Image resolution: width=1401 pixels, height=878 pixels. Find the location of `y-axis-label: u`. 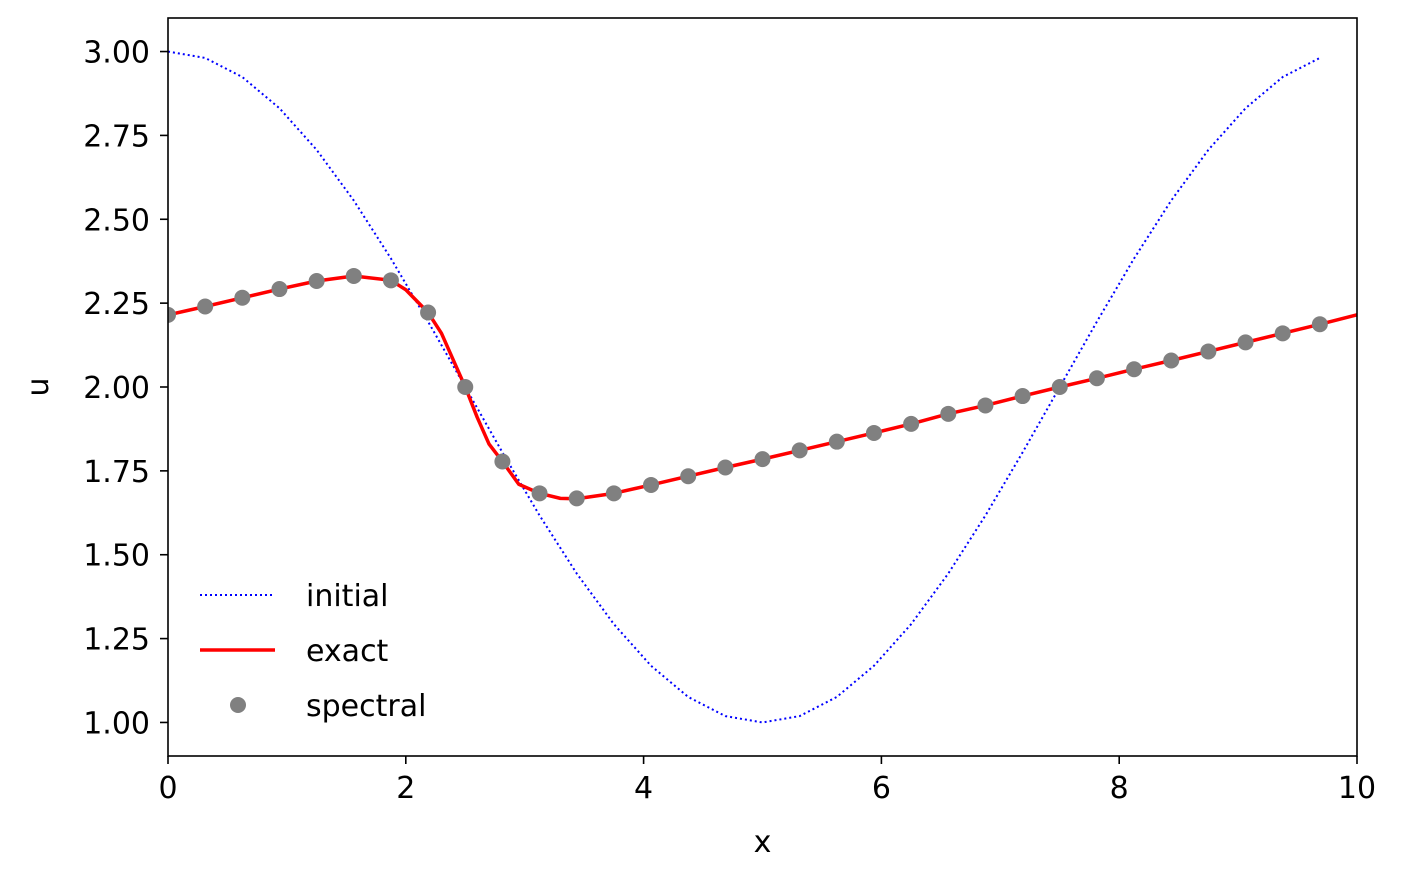

y-axis-label: u is located at coordinates (38, 386).